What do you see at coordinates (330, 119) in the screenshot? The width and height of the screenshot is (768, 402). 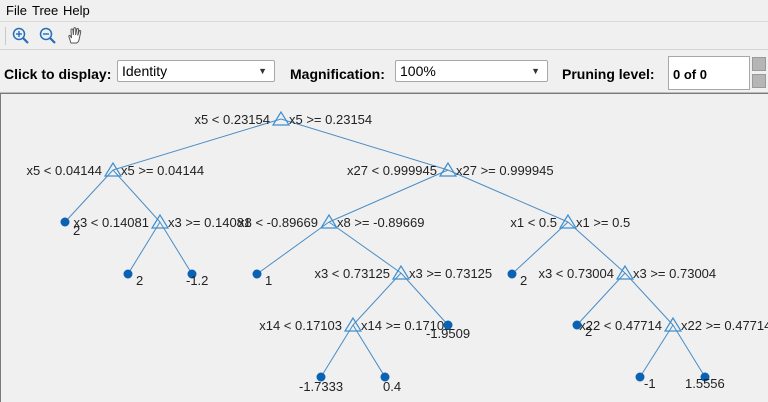 I see `split-right-label: x5 >= 0.23154` at bounding box center [330, 119].